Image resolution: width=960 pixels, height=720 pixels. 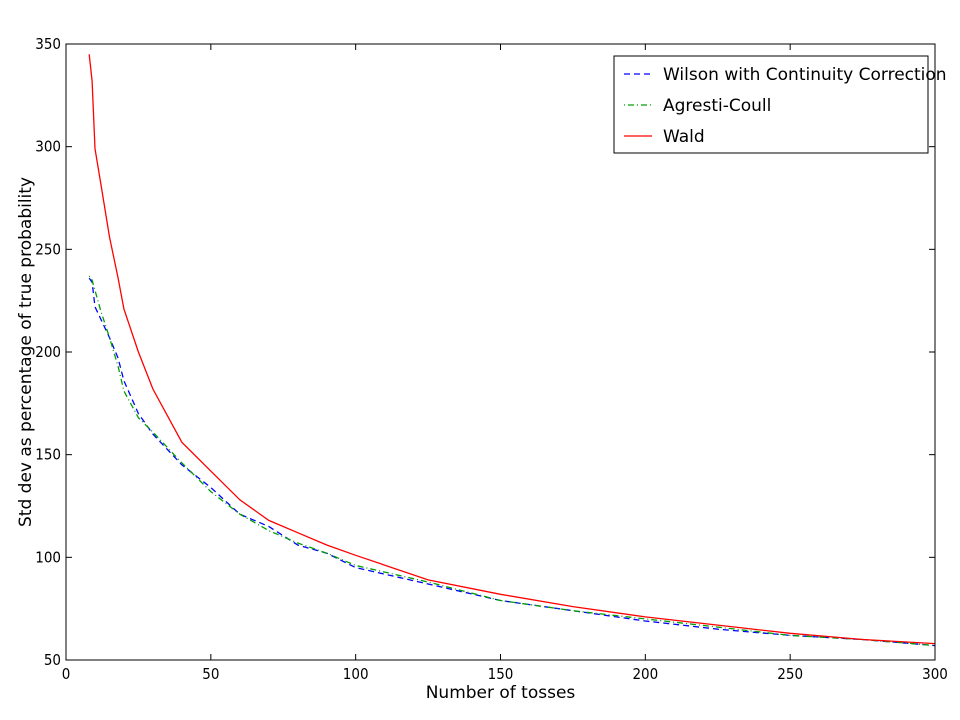 I want to click on y-tick-label: 200, so click(x=48, y=352).